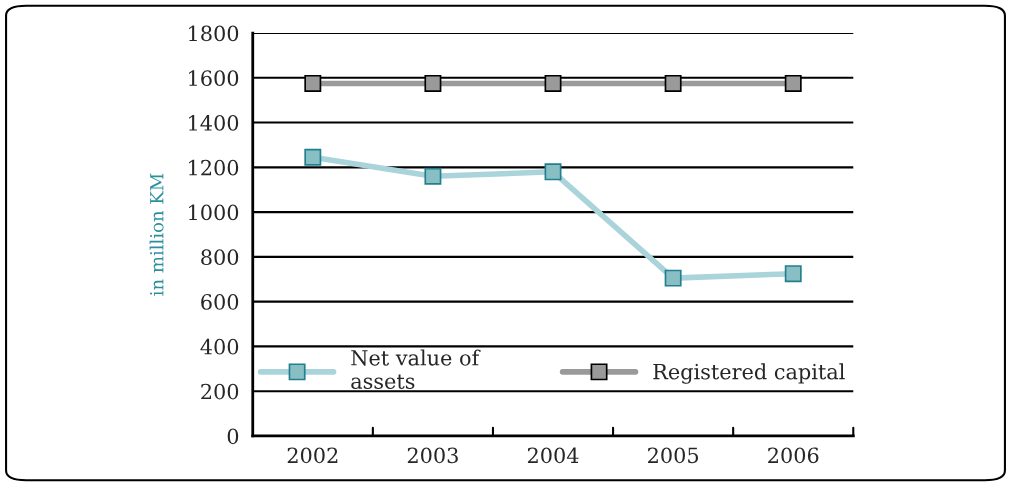  Describe the element at coordinates (214, 212) in the screenshot. I see `y-tick-label: 1000` at that location.